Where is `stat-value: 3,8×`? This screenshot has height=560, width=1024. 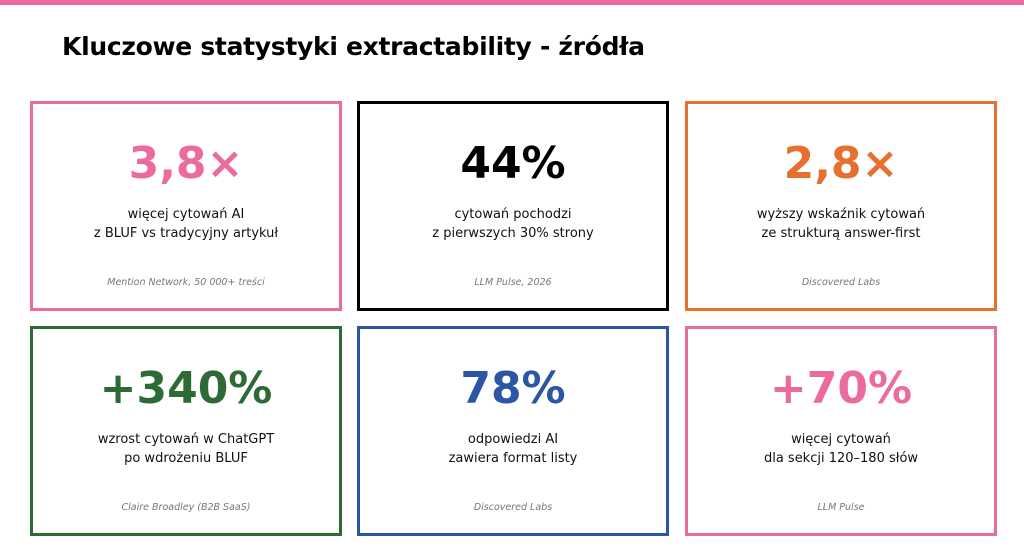
stat-value: 3,8× is located at coordinates (186, 163).